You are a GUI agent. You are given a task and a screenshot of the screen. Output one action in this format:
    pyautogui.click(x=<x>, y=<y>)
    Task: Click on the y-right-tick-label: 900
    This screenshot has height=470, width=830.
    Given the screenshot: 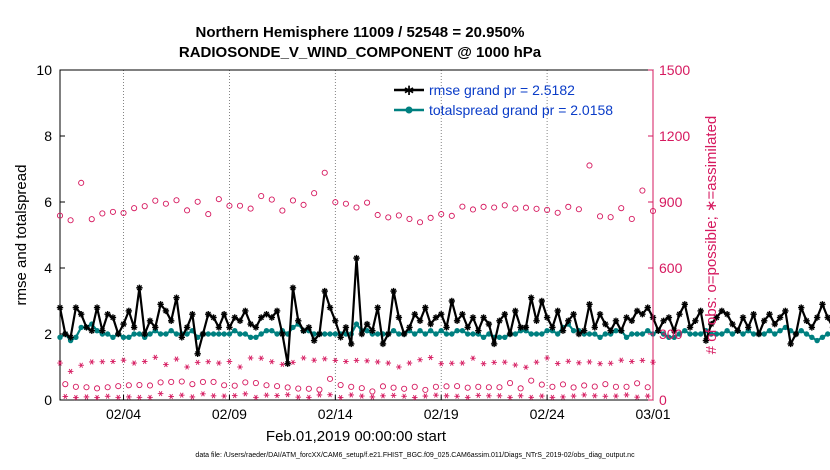 What is the action you would take?
    pyautogui.click(x=671, y=202)
    